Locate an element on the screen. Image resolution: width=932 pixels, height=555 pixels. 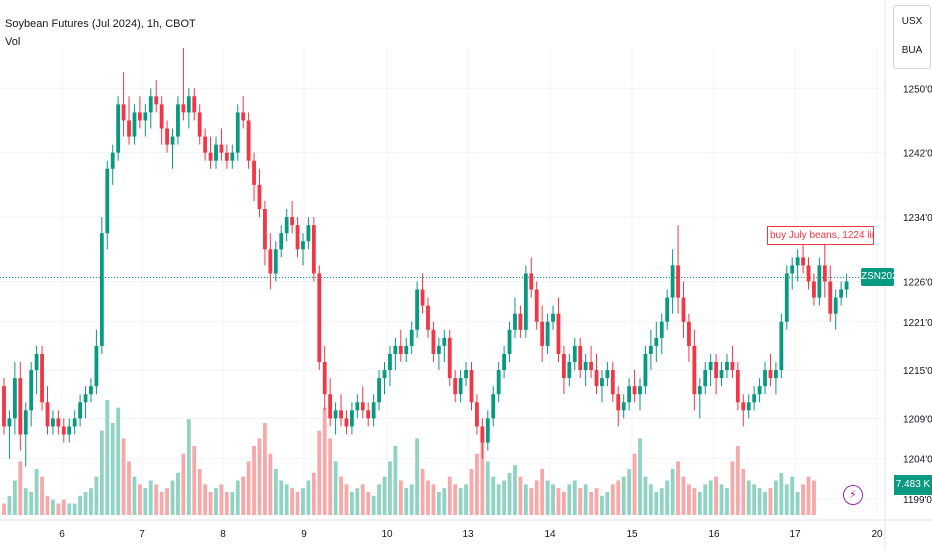
trade-note: buy July beans, 1224 limit, 11.99 s is located at coordinates (820, 235).